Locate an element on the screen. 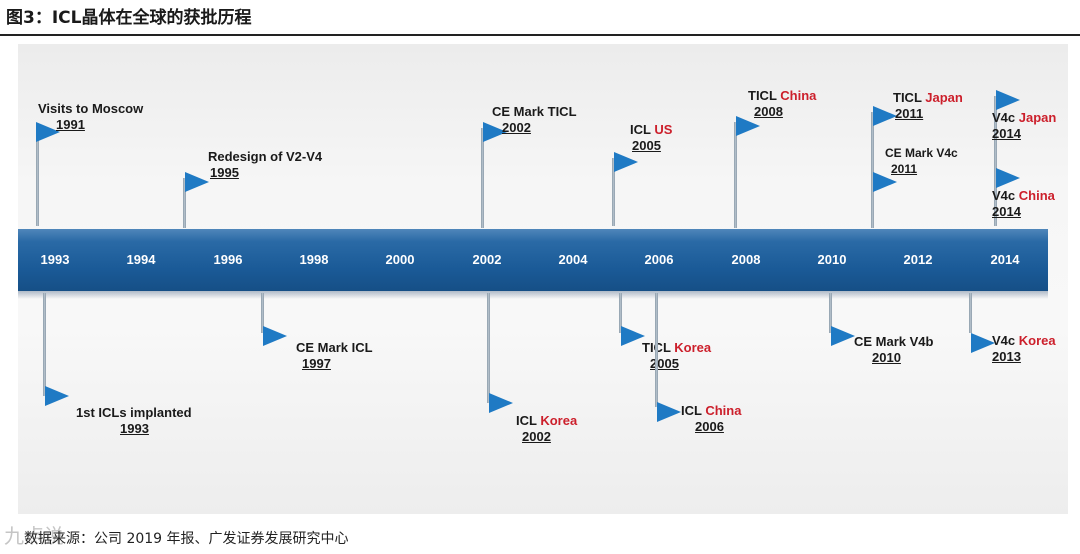 The height and width of the screenshot is (554, 1080). year-label: 2010 is located at coordinates (832, 259).